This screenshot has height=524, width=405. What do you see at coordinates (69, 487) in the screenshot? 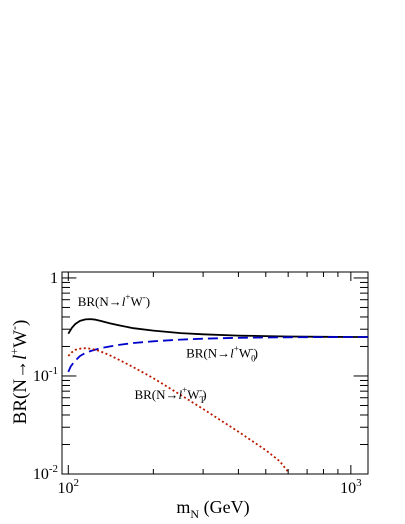
I see `x-tick-label: 10²` at bounding box center [69, 487].